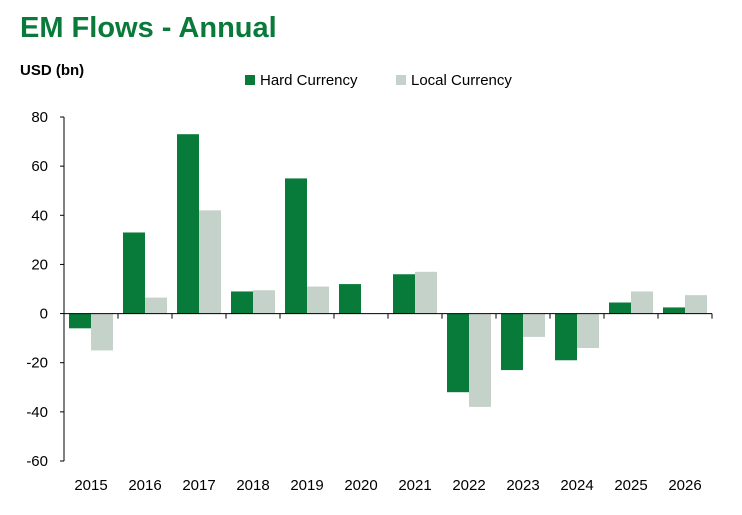 Image resolution: width=742 pixels, height=515 pixels. What do you see at coordinates (414, 485) in the screenshot?
I see `x-tick-label: 2021` at bounding box center [414, 485].